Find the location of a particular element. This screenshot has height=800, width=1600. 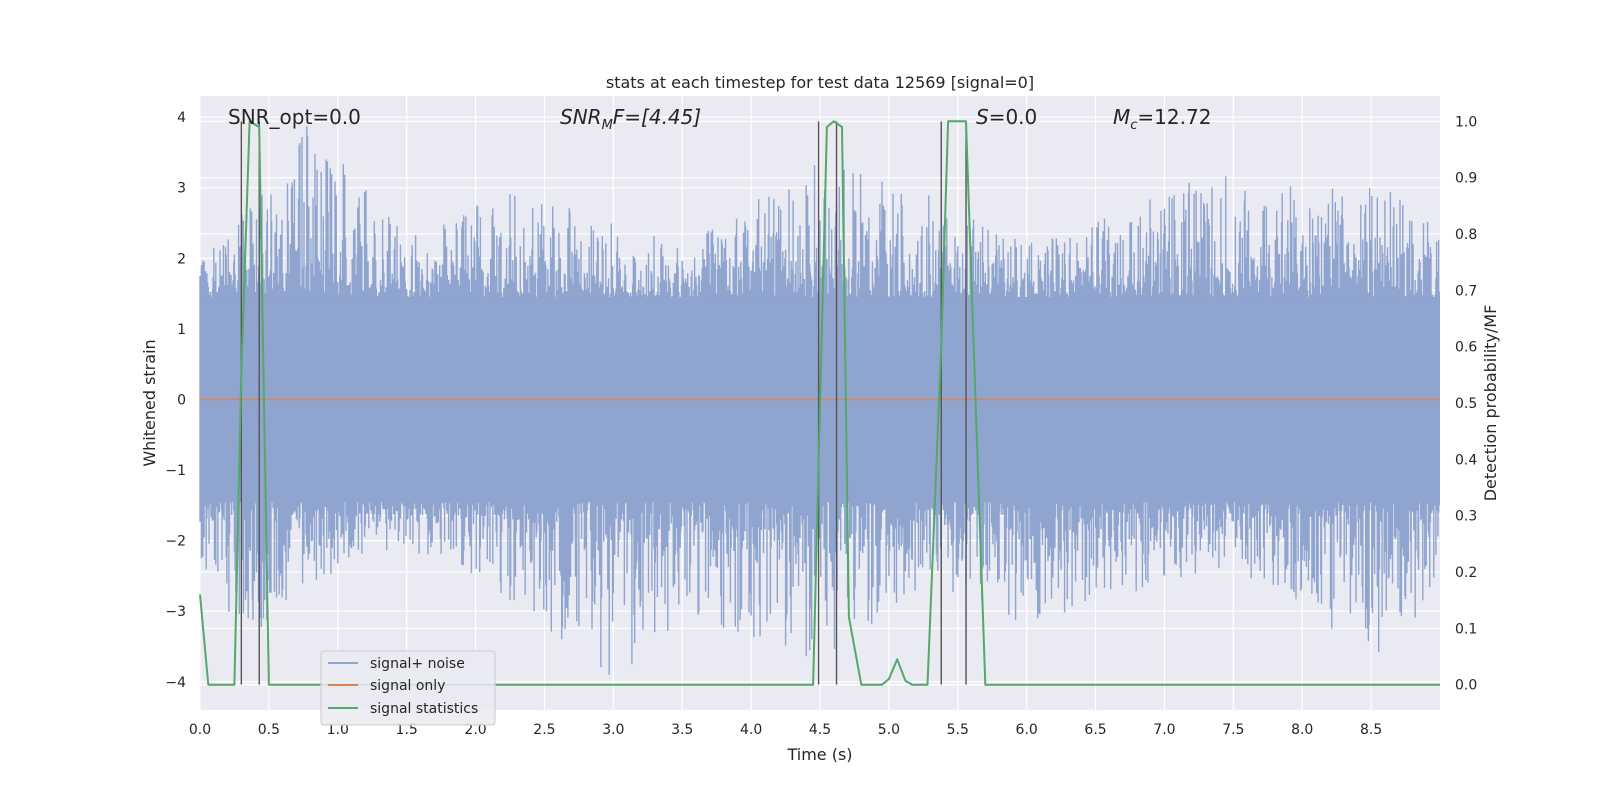

y-left-tick-label: 1 is located at coordinates (181, 330).